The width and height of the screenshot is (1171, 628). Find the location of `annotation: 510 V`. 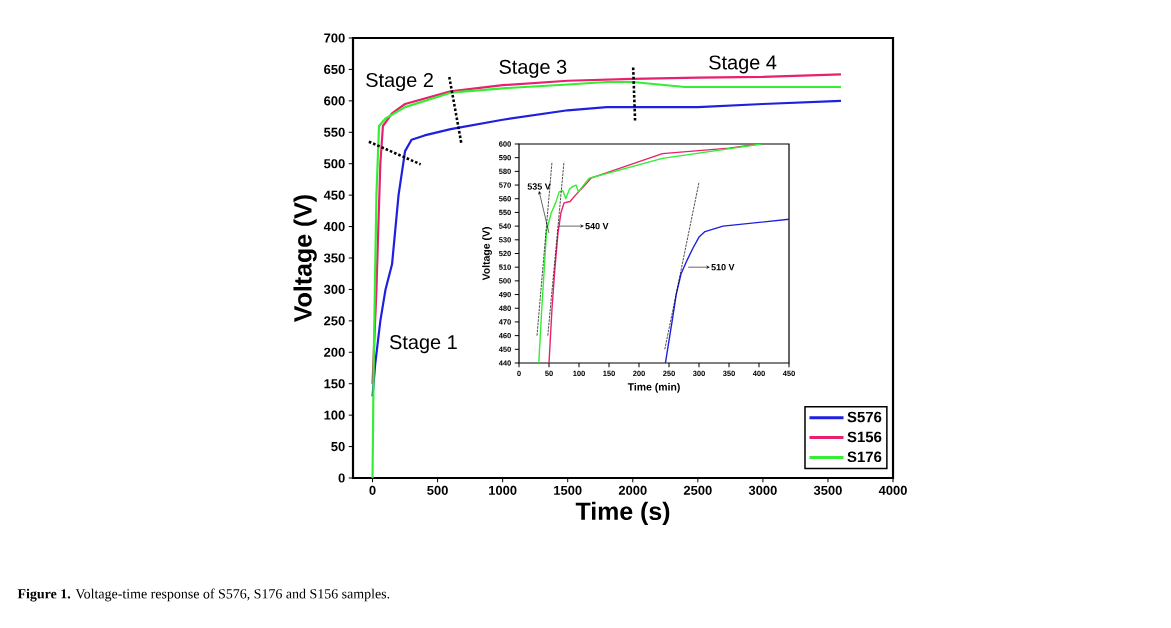

annotation: 510 V is located at coordinates (723, 267).